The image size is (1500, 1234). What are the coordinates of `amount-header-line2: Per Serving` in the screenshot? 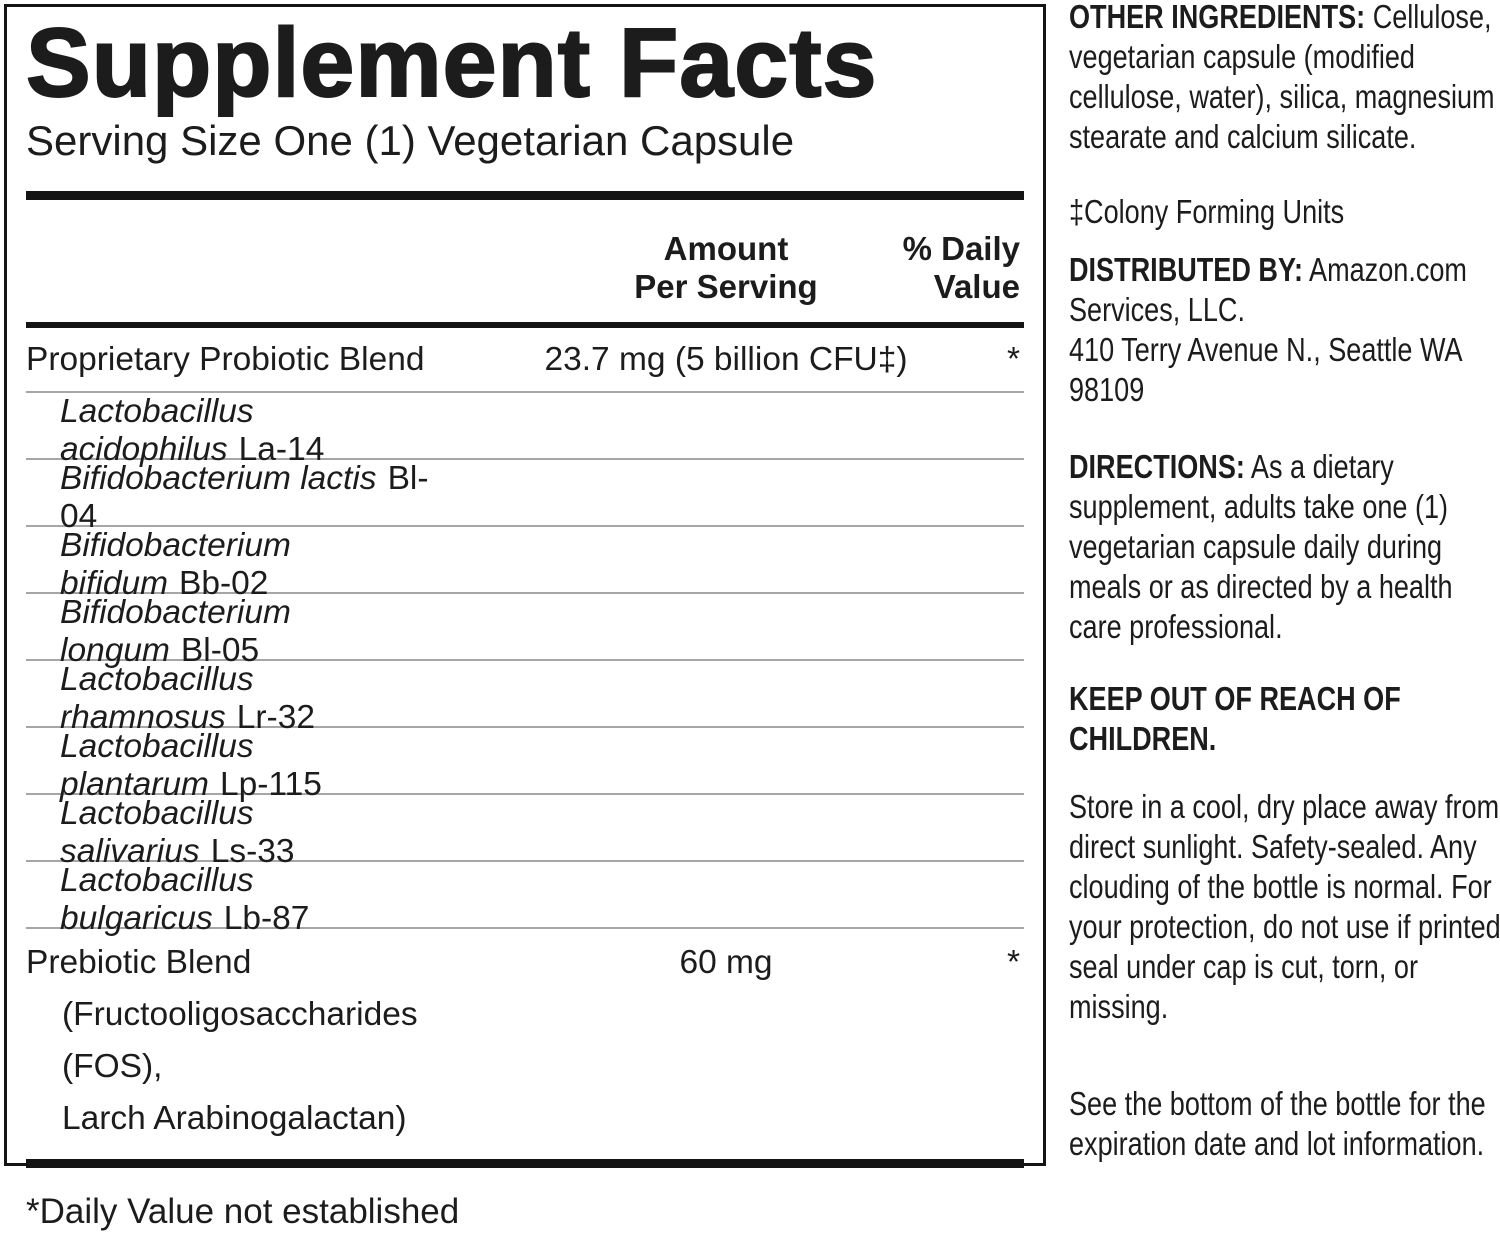 It's located at (726, 286).